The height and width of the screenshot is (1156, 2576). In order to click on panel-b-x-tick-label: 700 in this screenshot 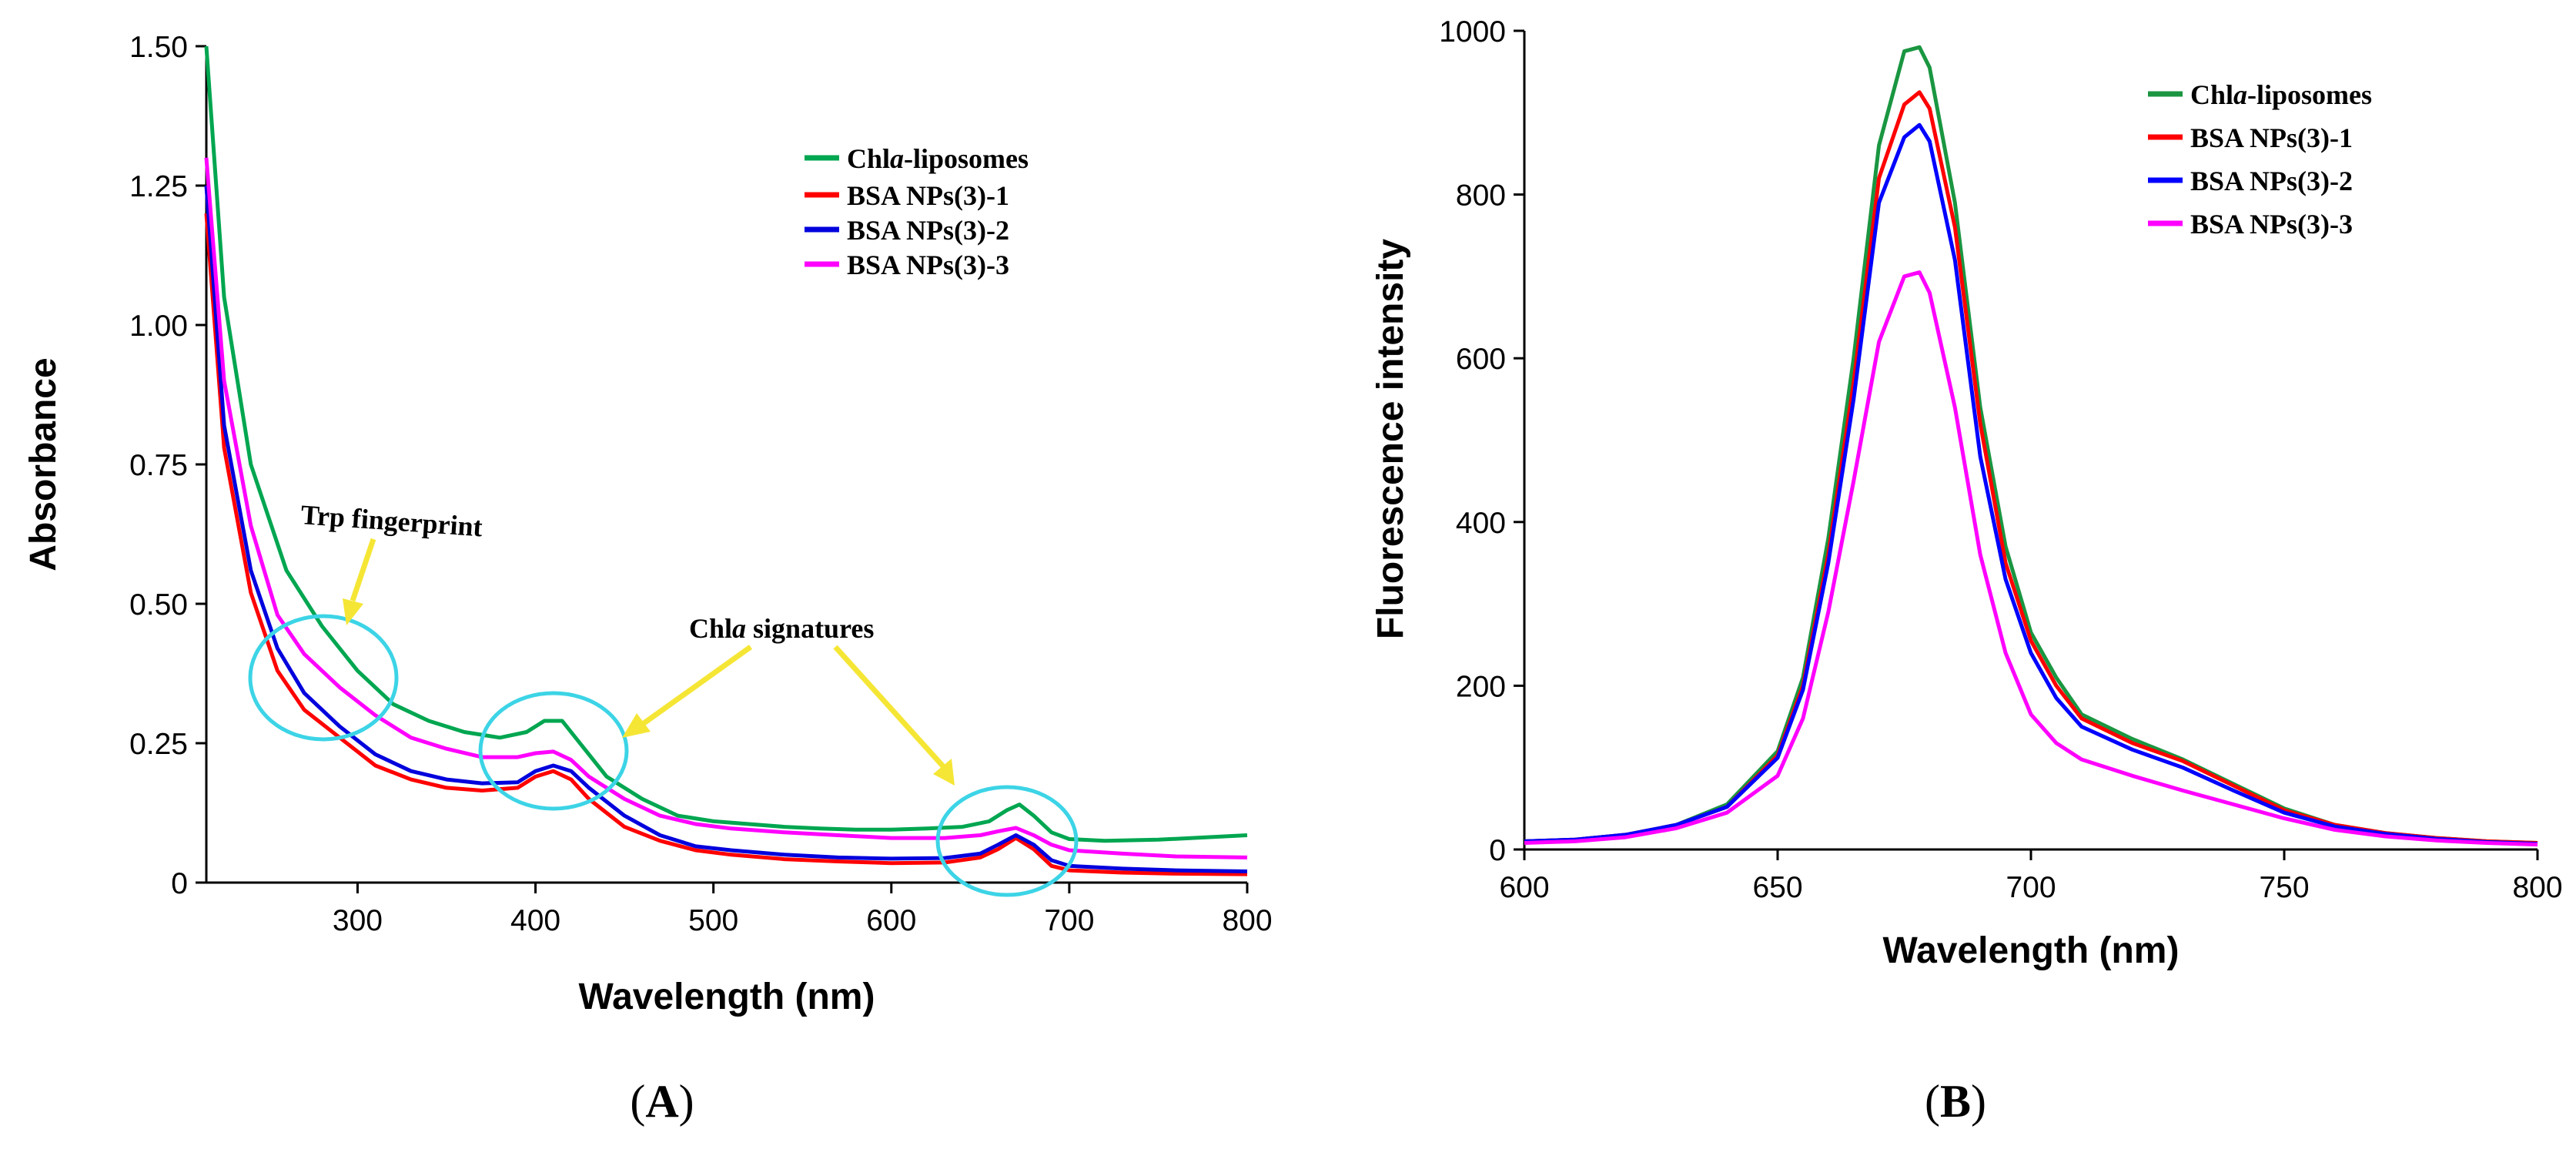, I will do `click(2031, 888)`.